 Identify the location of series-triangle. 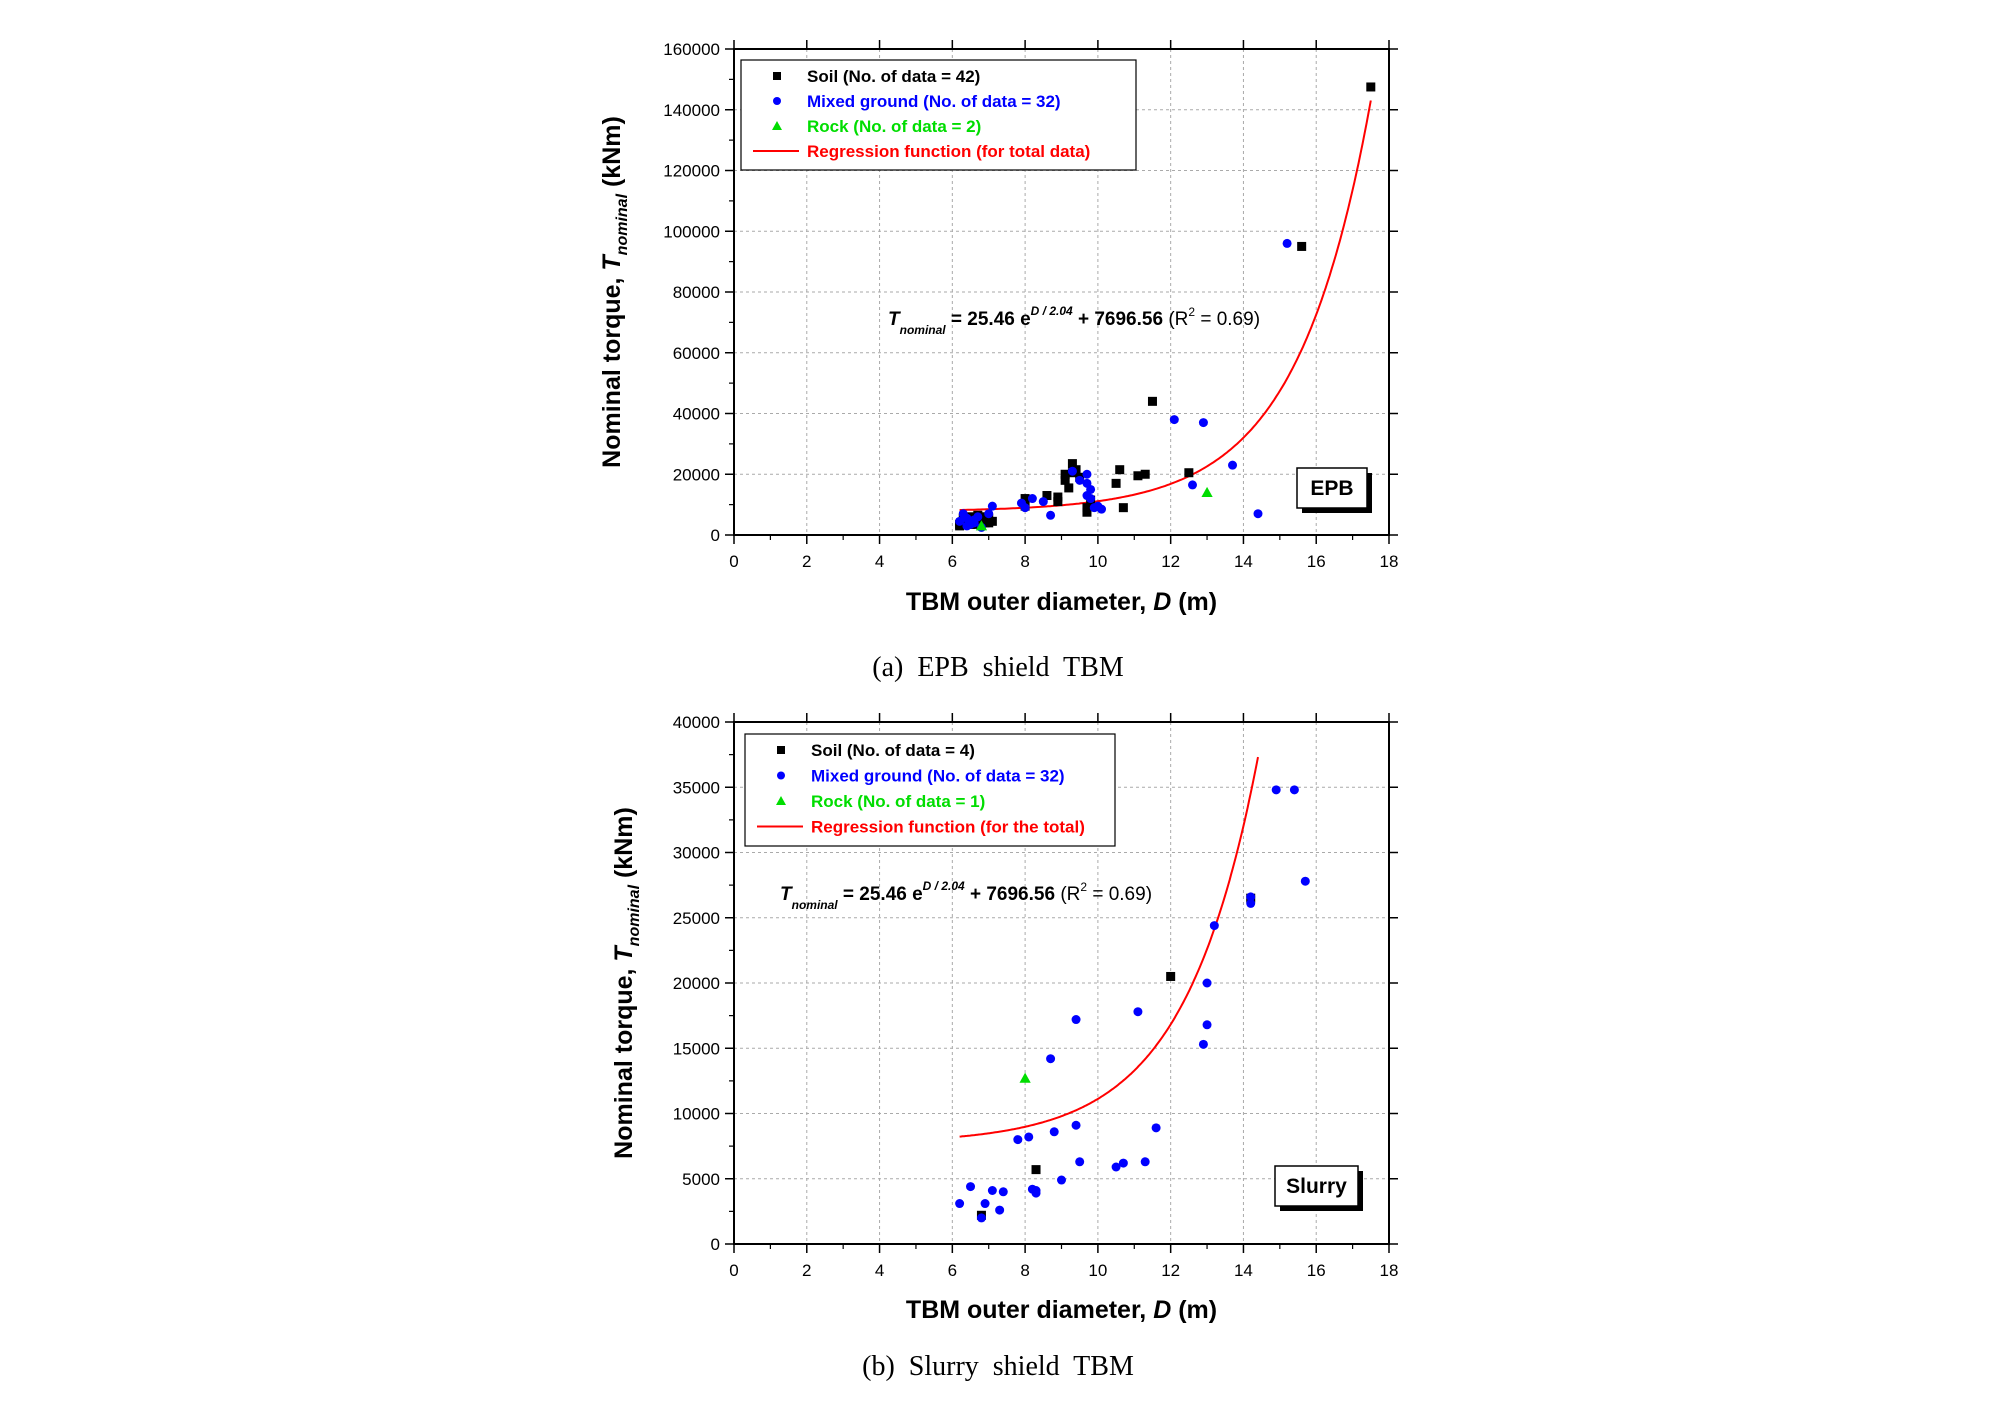
(1025, 1077).